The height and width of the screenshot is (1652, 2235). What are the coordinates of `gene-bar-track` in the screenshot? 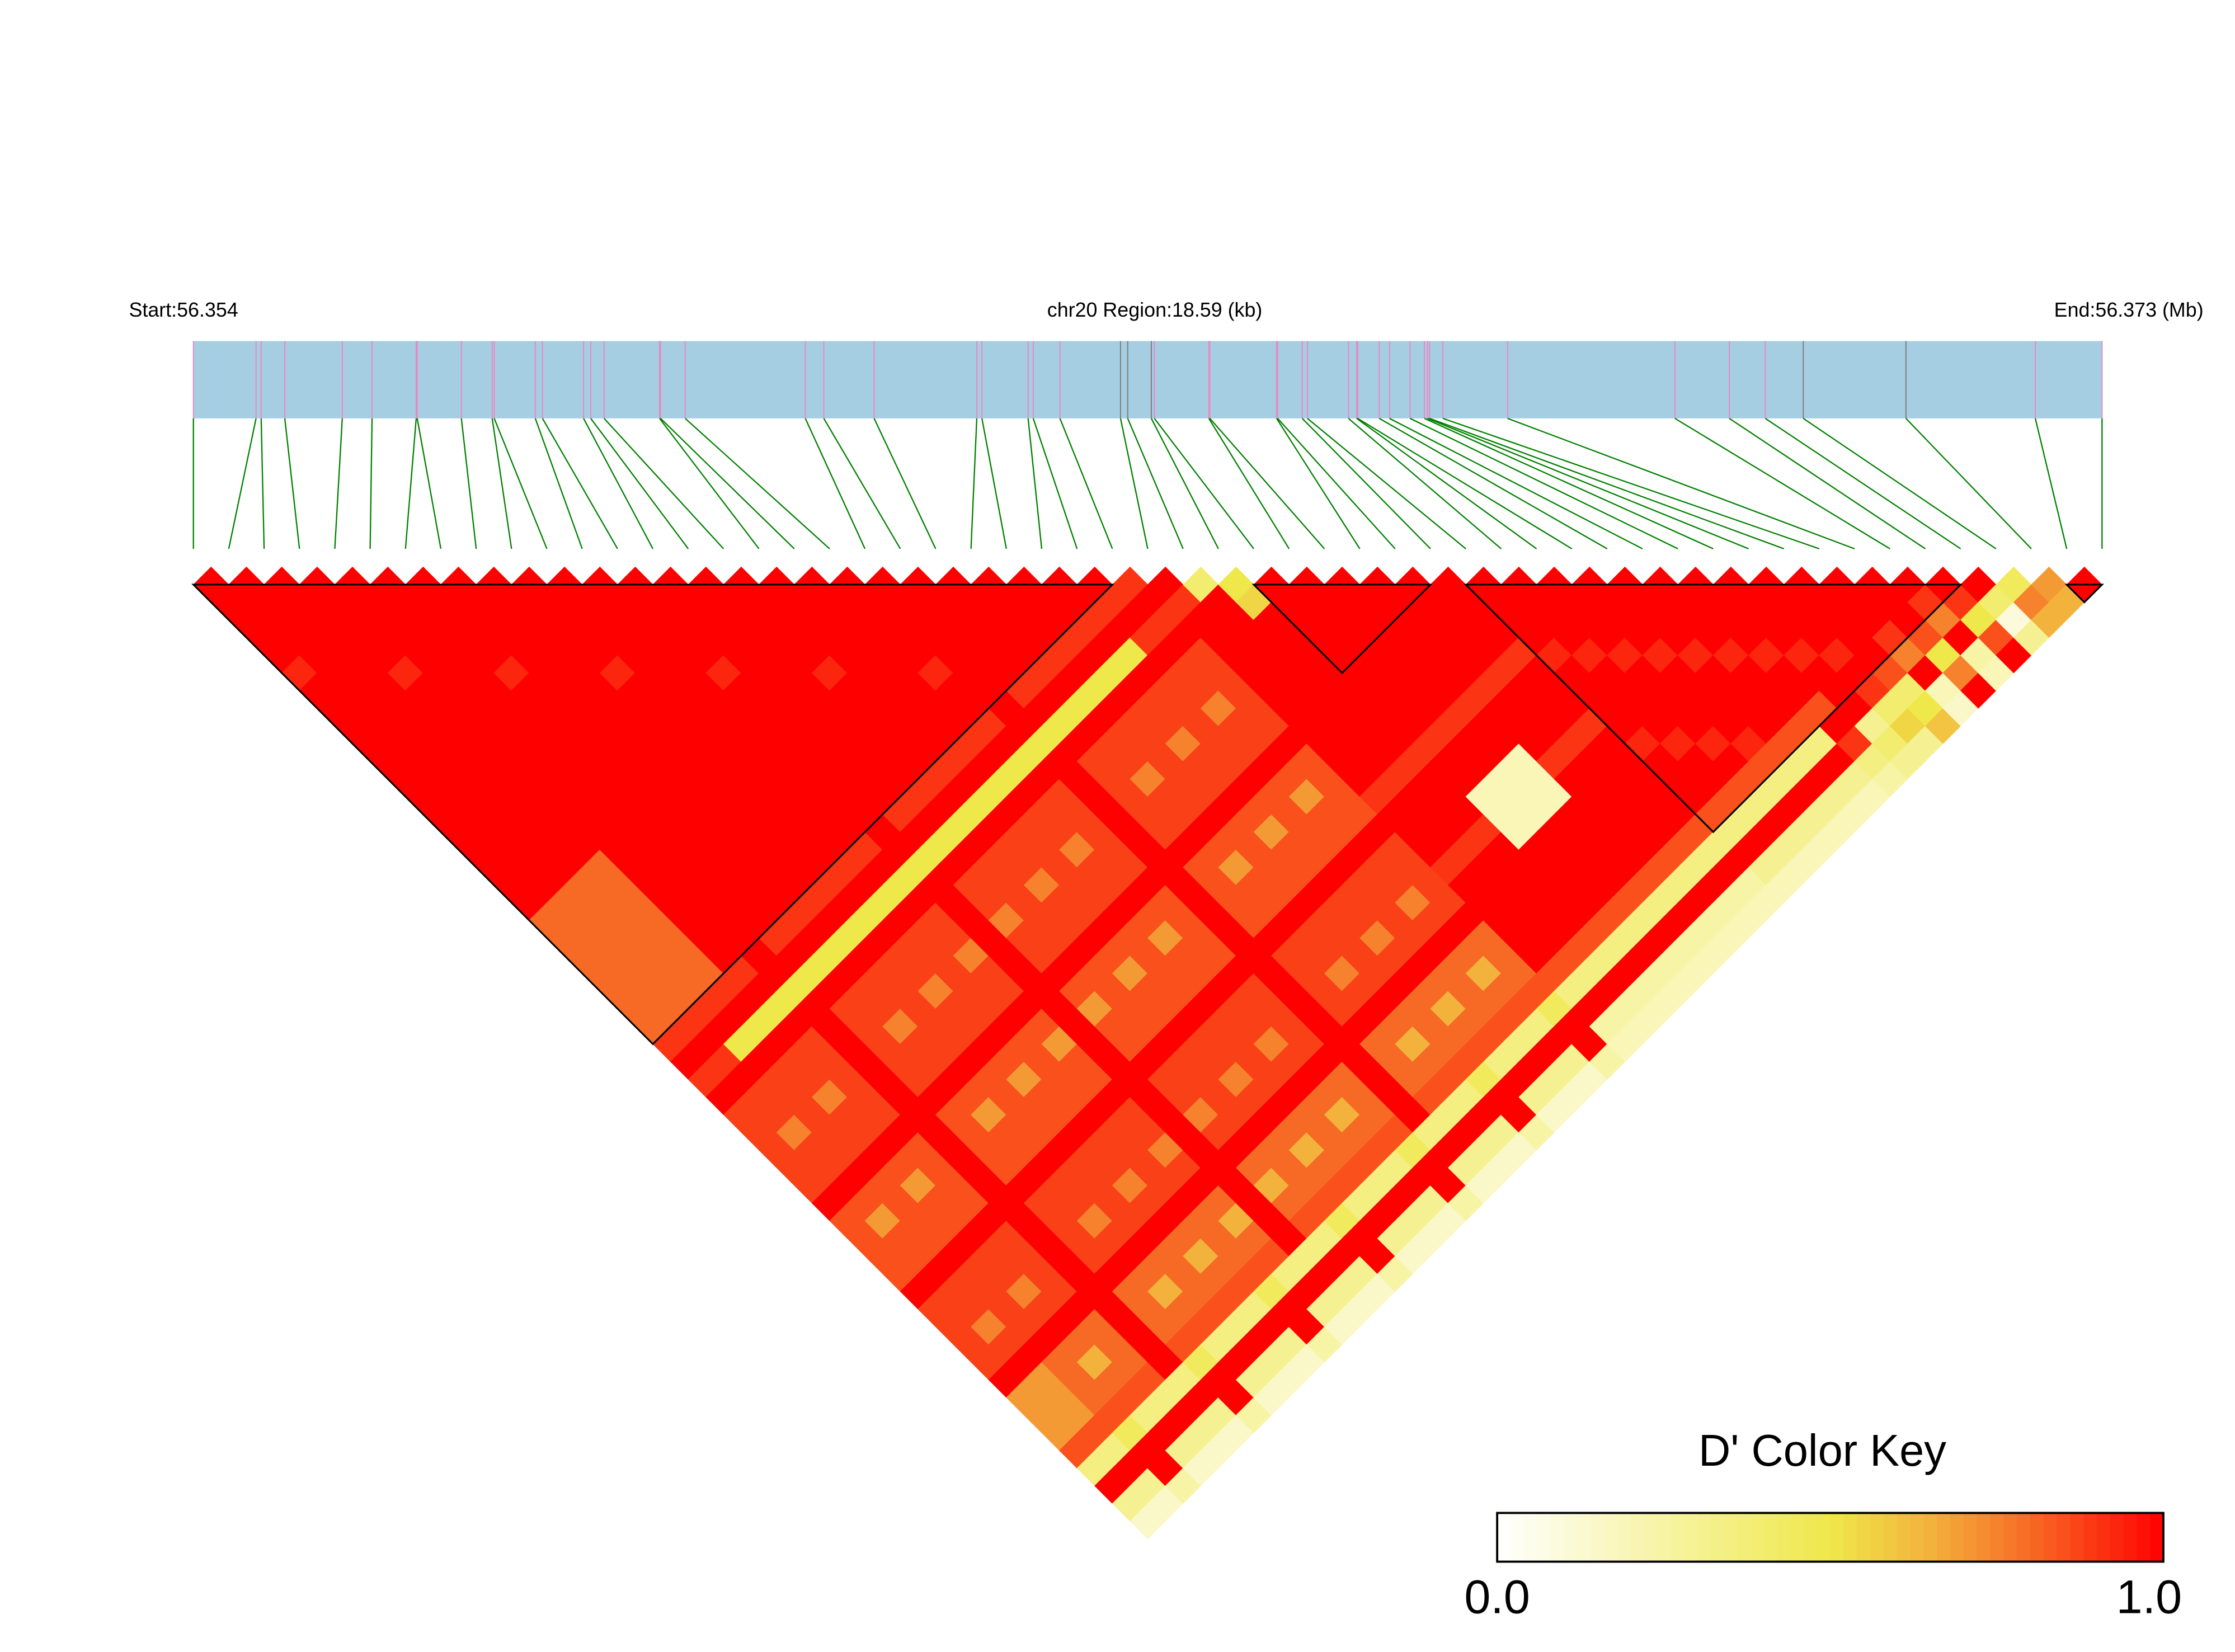 It's located at (1147, 379).